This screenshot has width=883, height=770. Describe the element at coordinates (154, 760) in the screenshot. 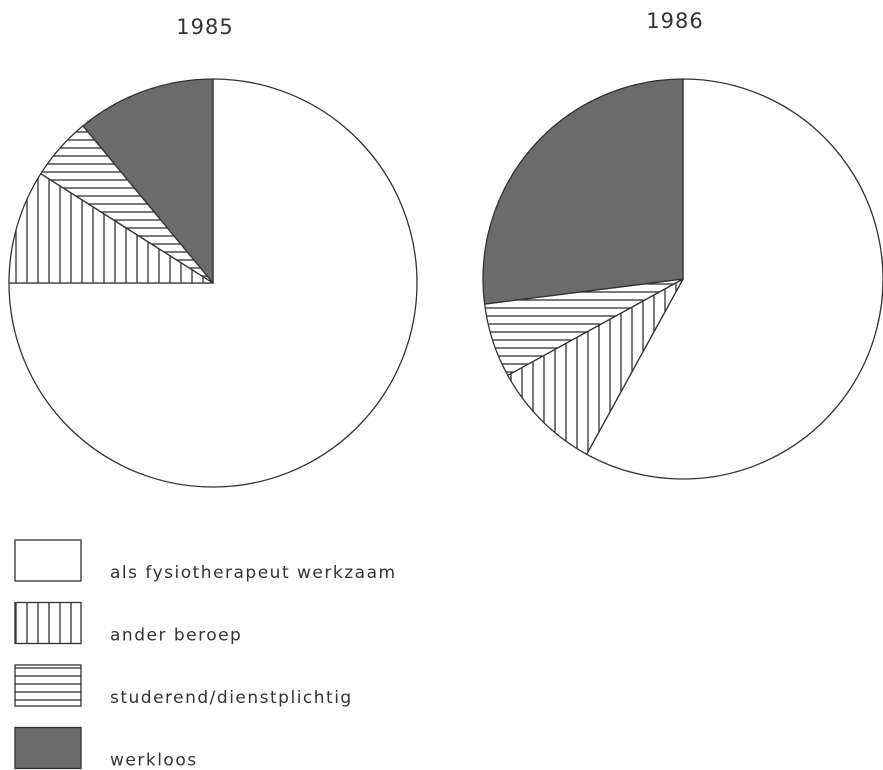

I see `legend-label: werkloos` at that location.